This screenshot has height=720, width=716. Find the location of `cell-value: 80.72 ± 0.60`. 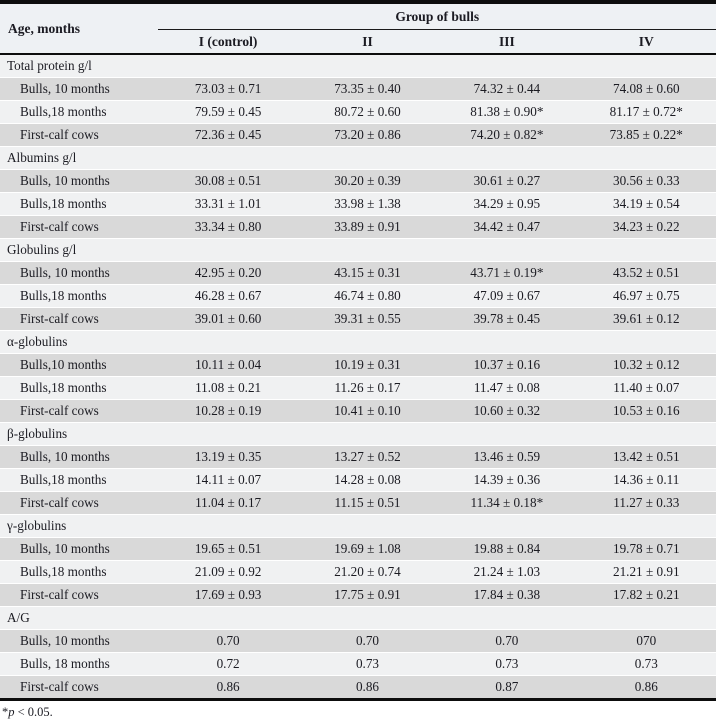

cell-value: 80.72 ± 0.60 is located at coordinates (367, 112).